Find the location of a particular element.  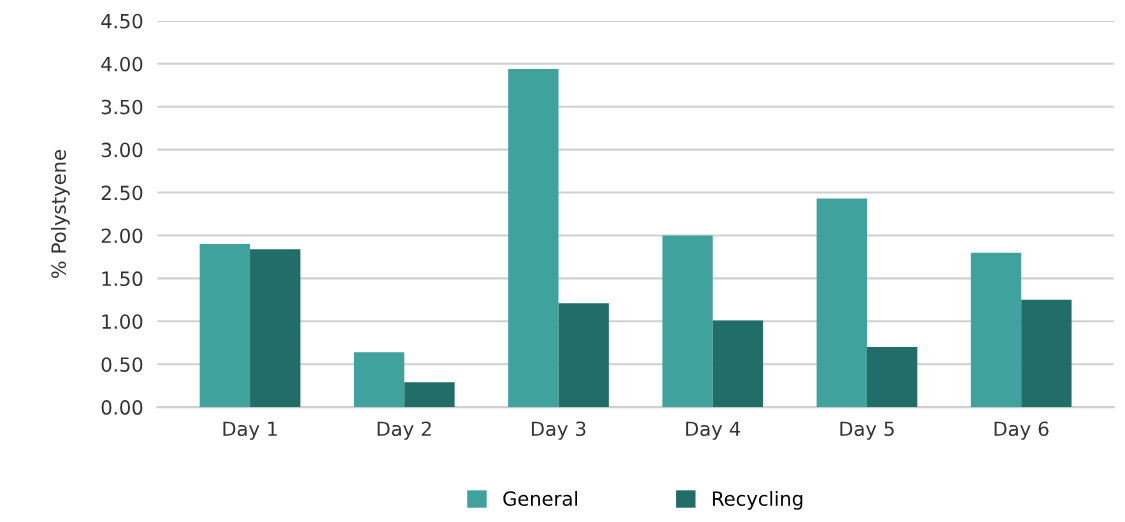

x-tick-label: Day 1 is located at coordinates (250, 430).